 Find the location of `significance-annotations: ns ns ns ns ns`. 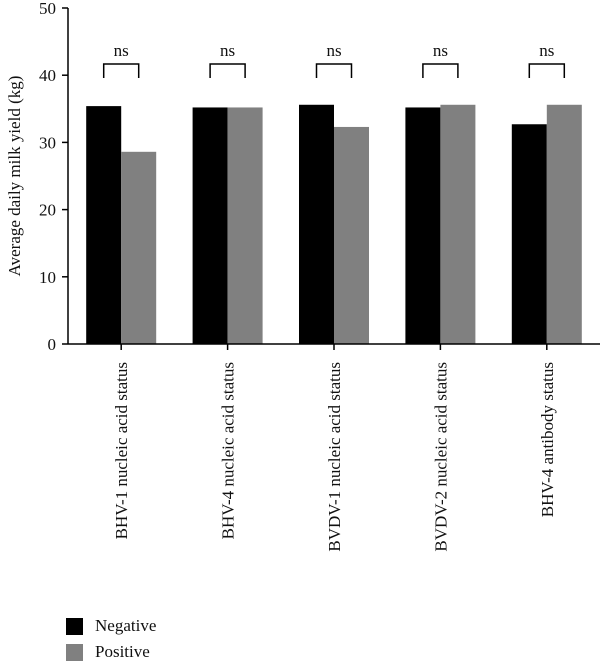

significance-annotations: ns ns ns ns ns is located at coordinates (334, 59).